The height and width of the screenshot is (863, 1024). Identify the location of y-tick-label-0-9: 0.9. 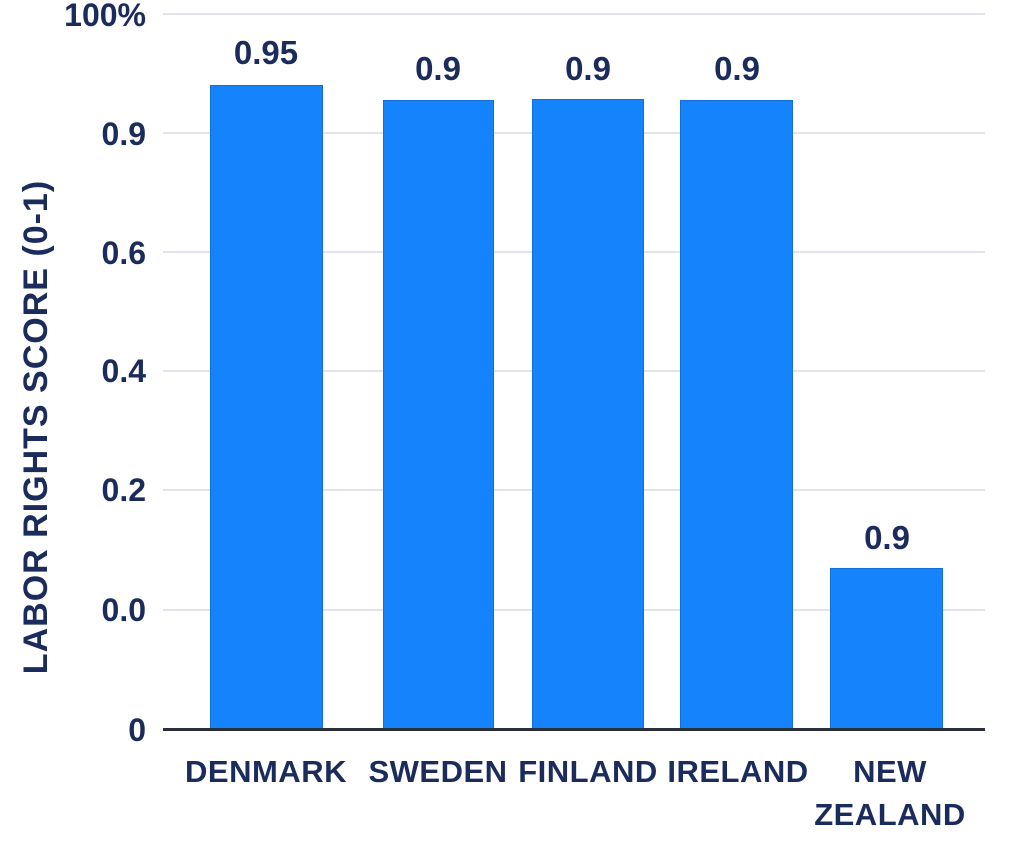
(123, 134).